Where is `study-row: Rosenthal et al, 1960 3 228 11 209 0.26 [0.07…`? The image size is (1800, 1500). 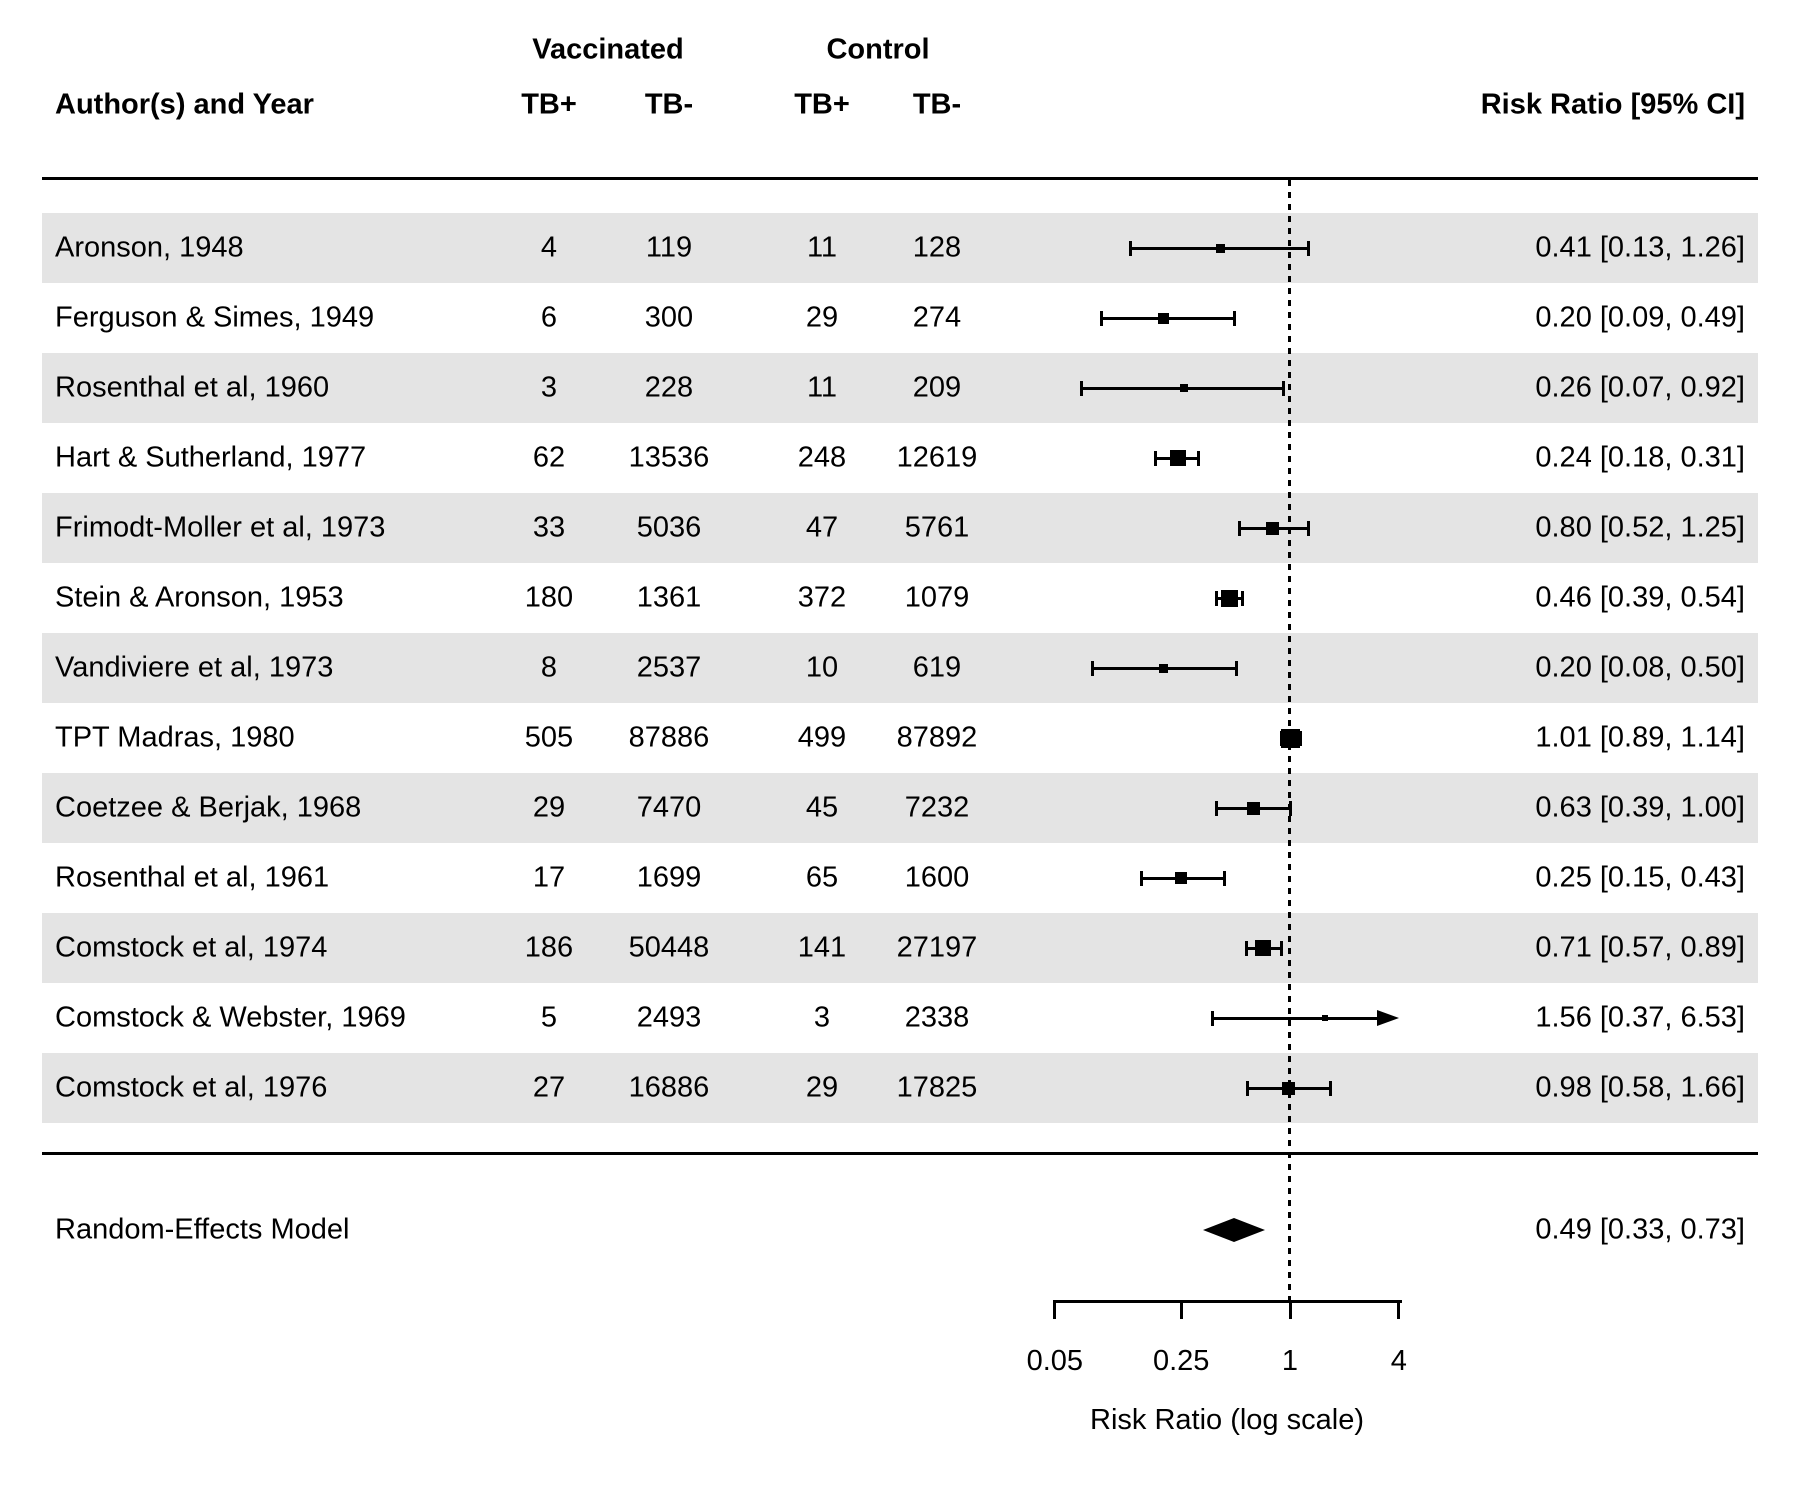
study-row: Rosenthal et al, 1960 3 228 11 209 0.26 [0.07… is located at coordinates (900, 388).